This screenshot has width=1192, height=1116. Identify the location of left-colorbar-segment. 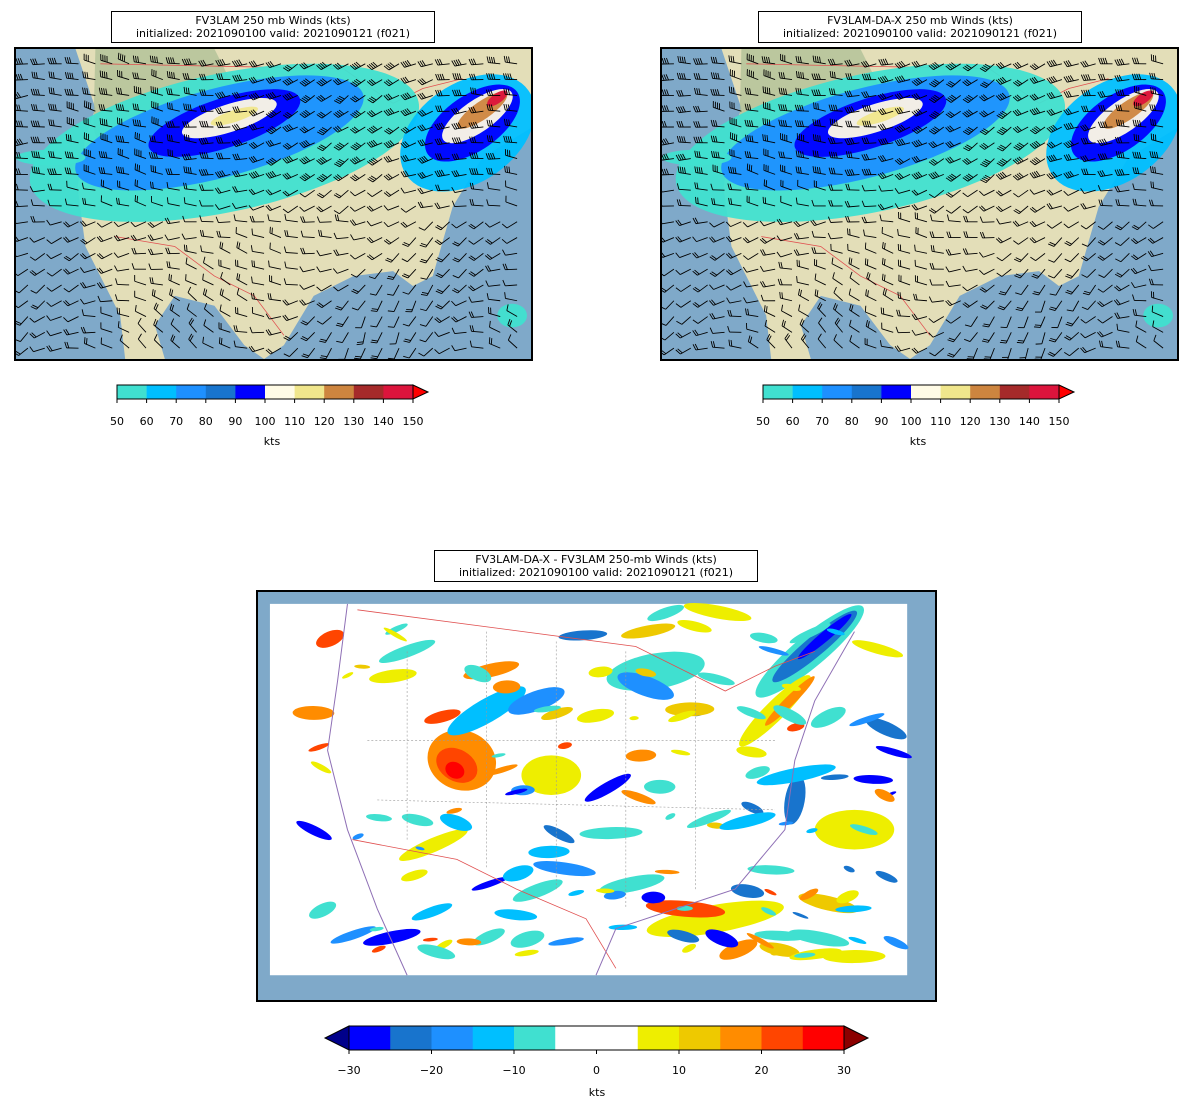
(220, 392).